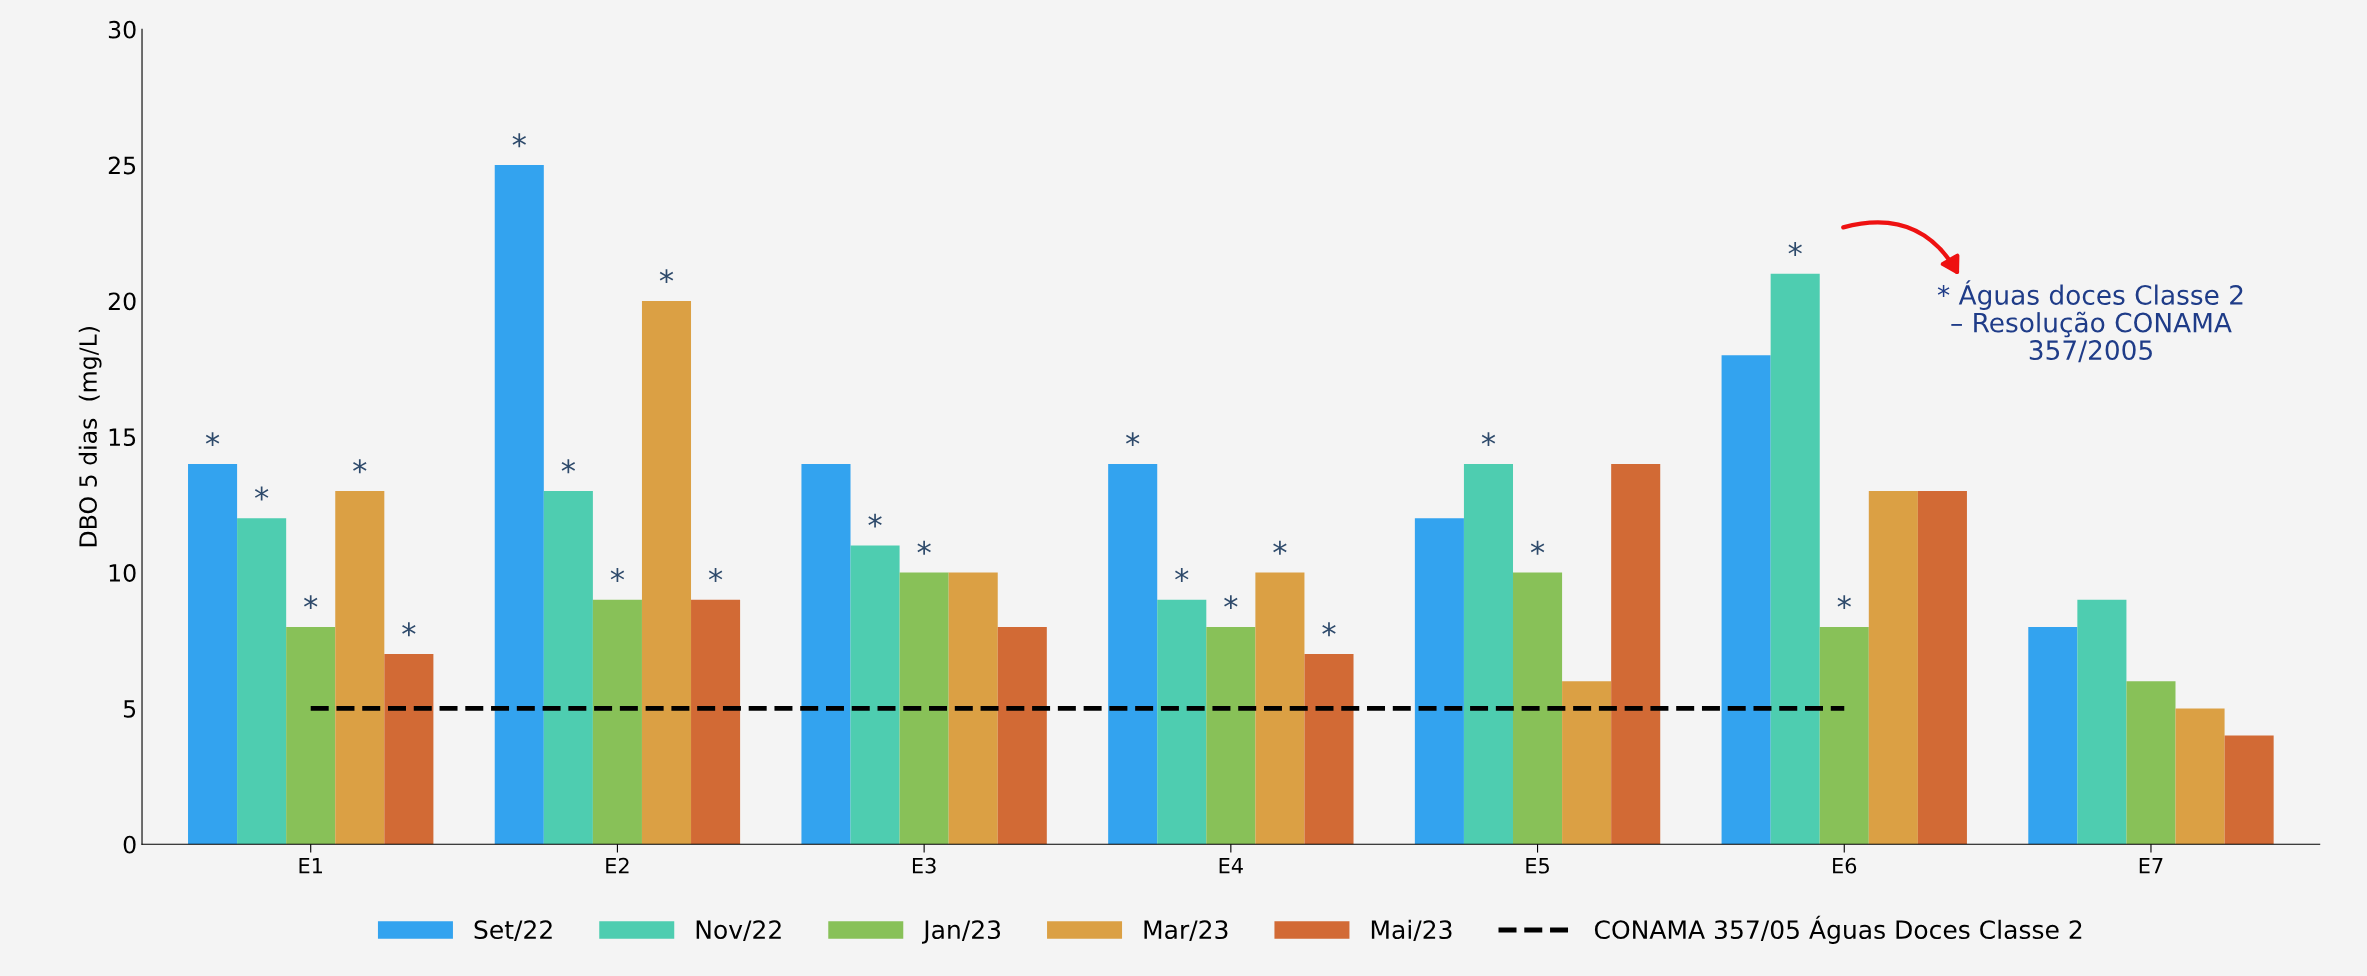 Image resolution: width=2367 pixels, height=976 pixels. I want to click on legend-label: Set/22, so click(513, 931).